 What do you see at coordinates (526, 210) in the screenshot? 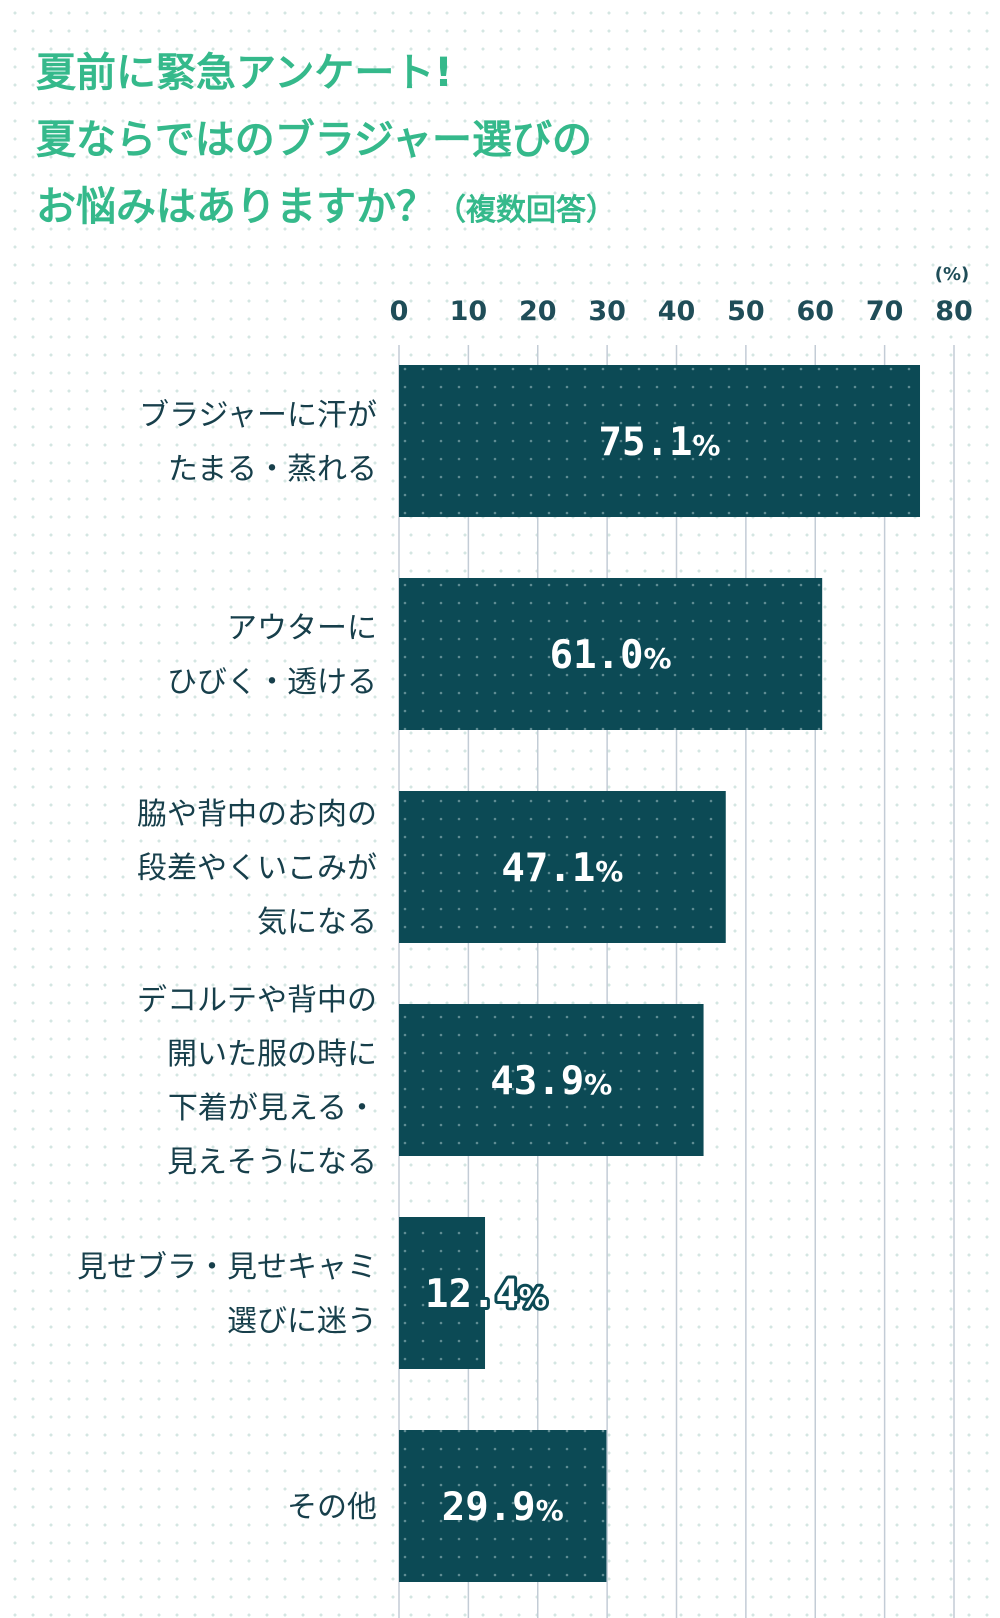
I see `title-note: （複数回答）` at bounding box center [526, 210].